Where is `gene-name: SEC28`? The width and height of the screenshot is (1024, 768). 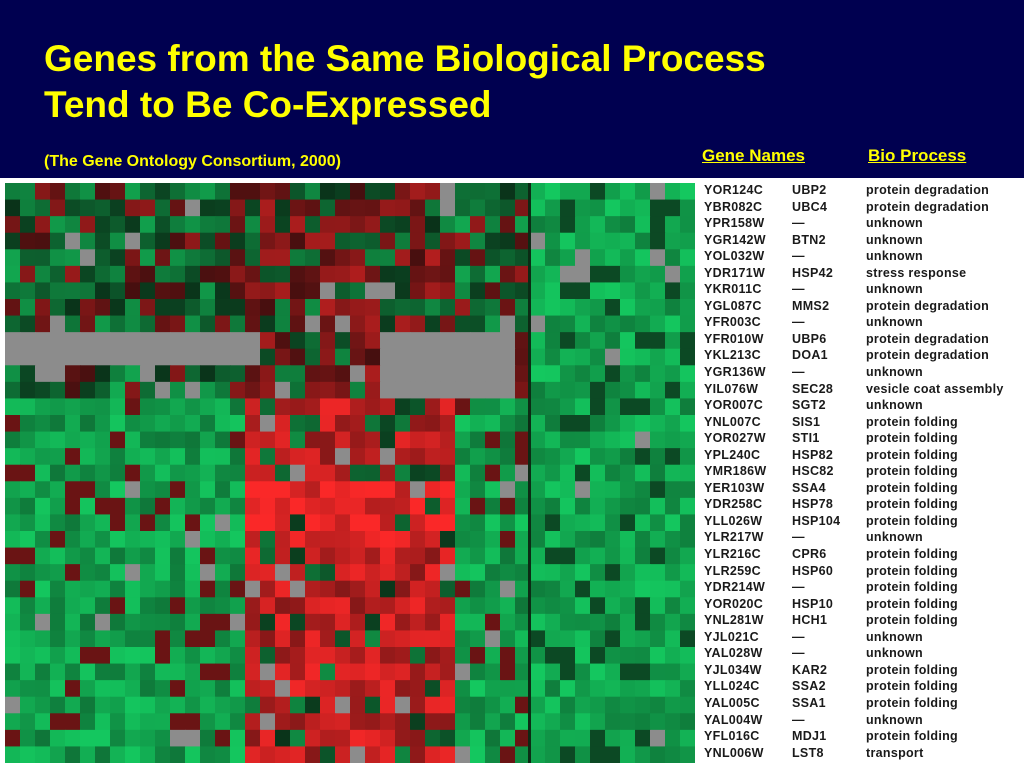
gene-name: SEC28 is located at coordinates (813, 388).